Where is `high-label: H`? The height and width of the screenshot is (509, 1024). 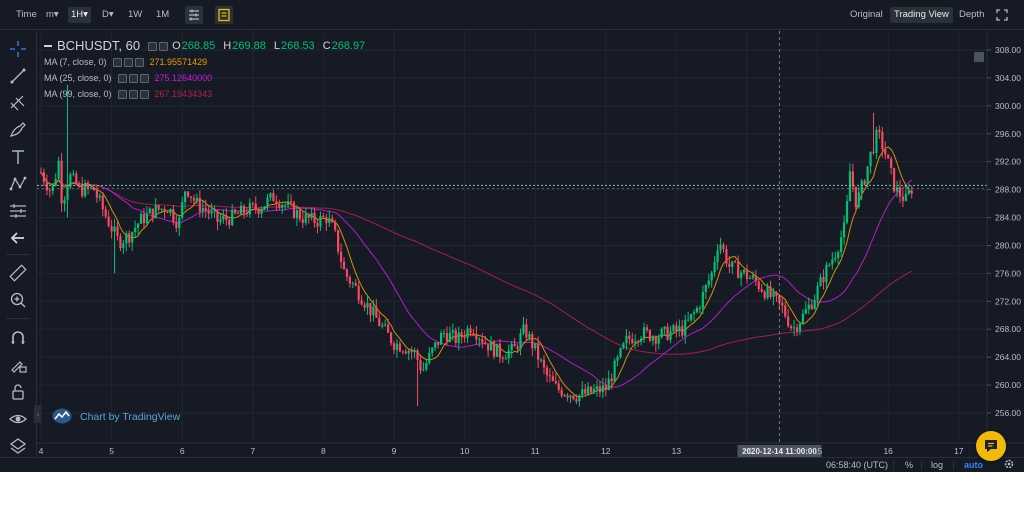 high-label: H is located at coordinates (227, 46).